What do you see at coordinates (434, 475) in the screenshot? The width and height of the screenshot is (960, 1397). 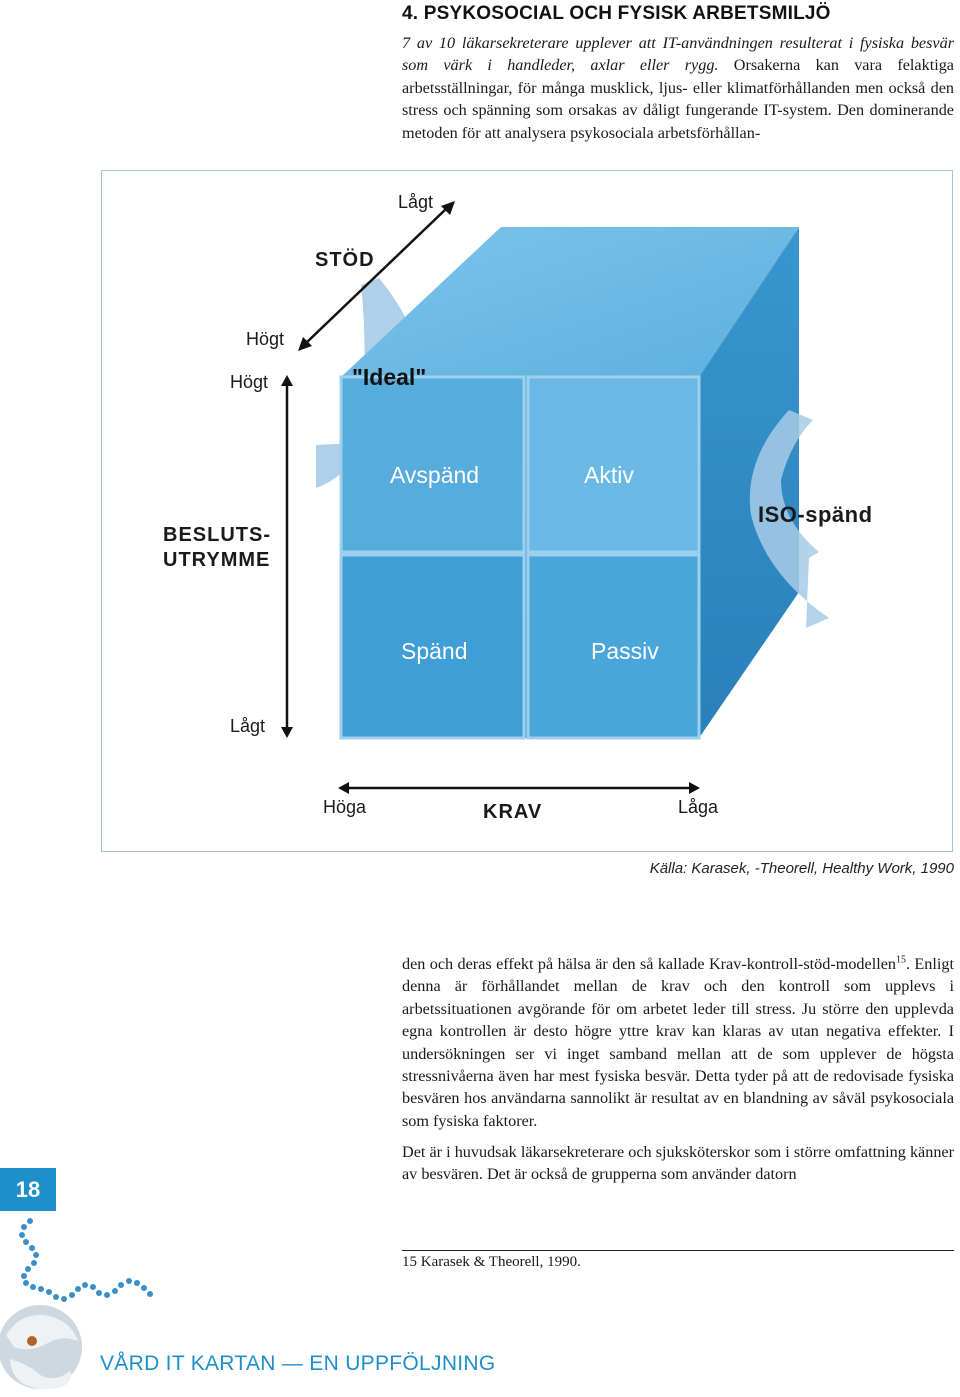 I see `avspand-label: Avspänd` at bounding box center [434, 475].